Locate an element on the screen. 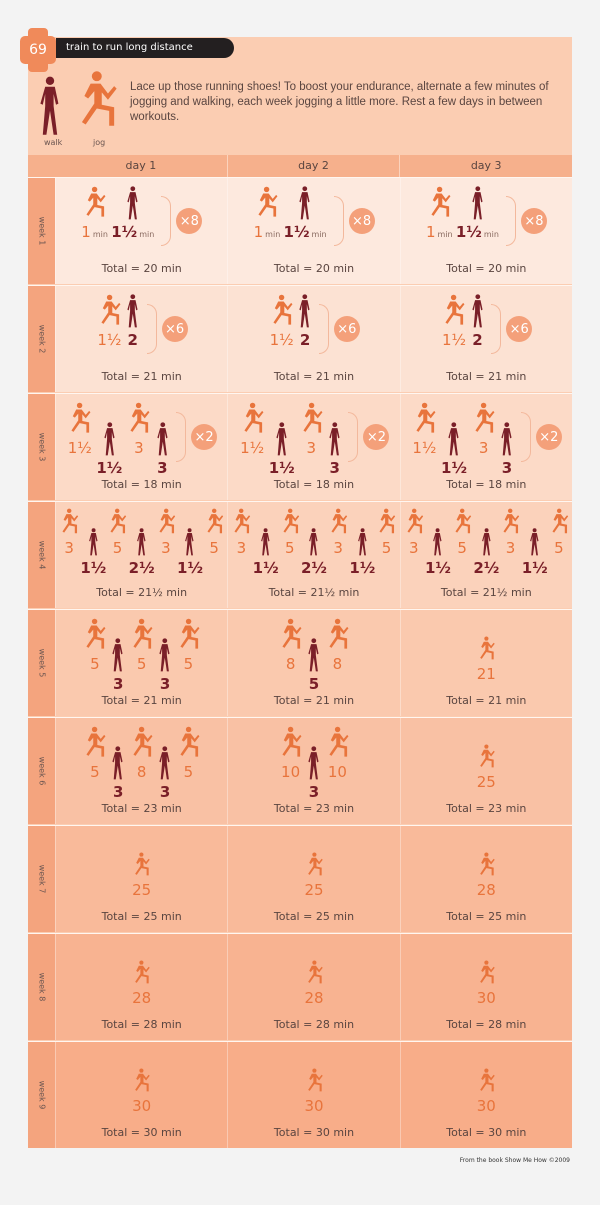 The width and height of the screenshot is (600, 1205). jog-step: 28 is located at coordinates (314, 983).